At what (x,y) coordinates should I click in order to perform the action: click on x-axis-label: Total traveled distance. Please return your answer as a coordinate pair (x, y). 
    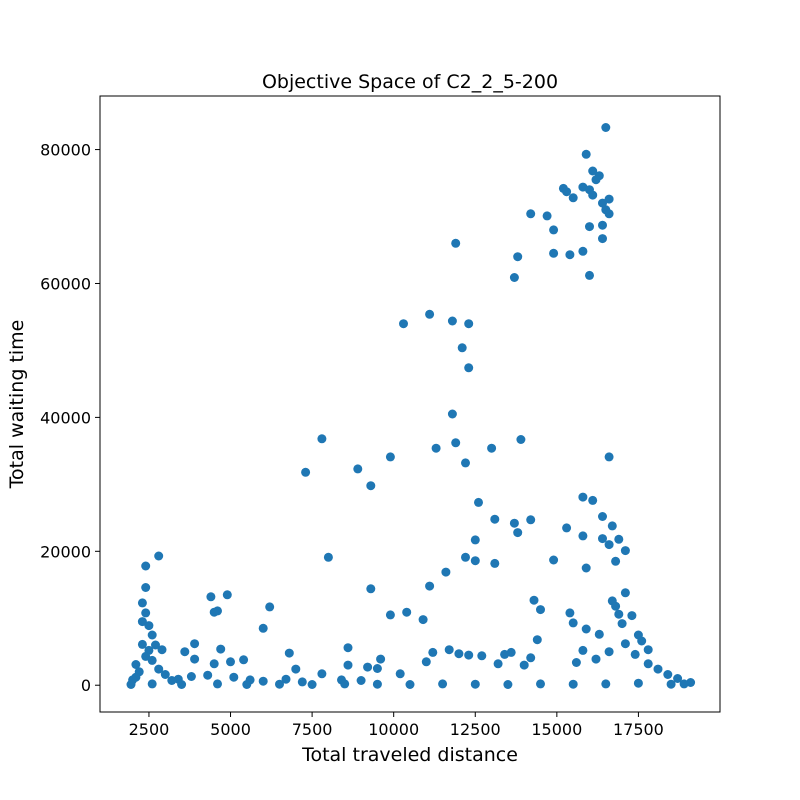
    Looking at the image, I should click on (409, 755).